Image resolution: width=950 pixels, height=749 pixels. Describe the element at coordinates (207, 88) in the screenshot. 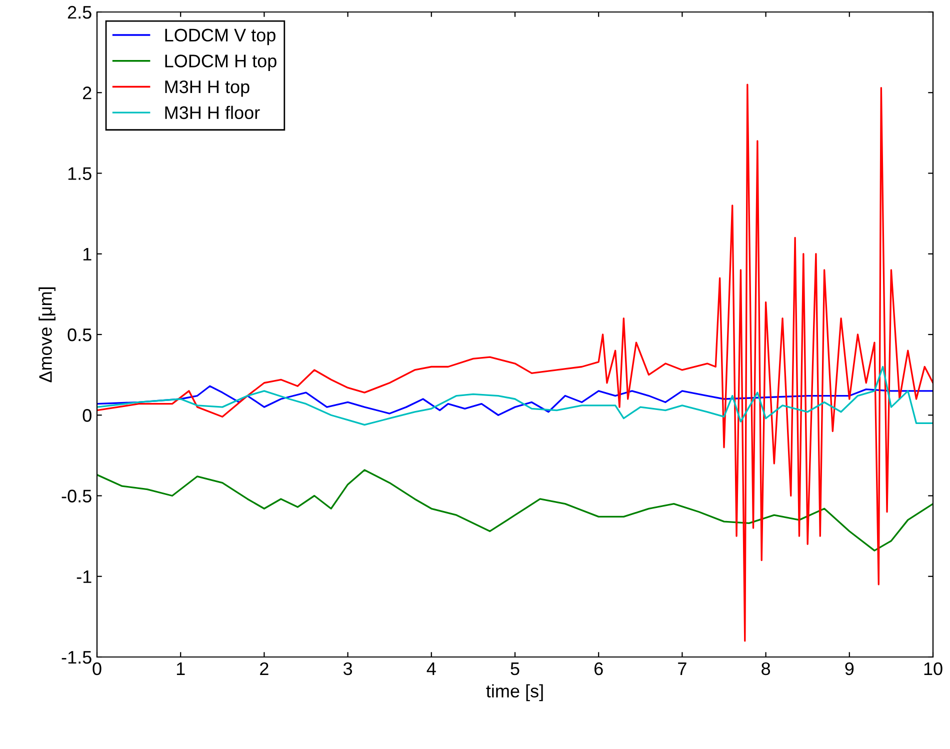

I see `legend-label: M3H H top` at that location.